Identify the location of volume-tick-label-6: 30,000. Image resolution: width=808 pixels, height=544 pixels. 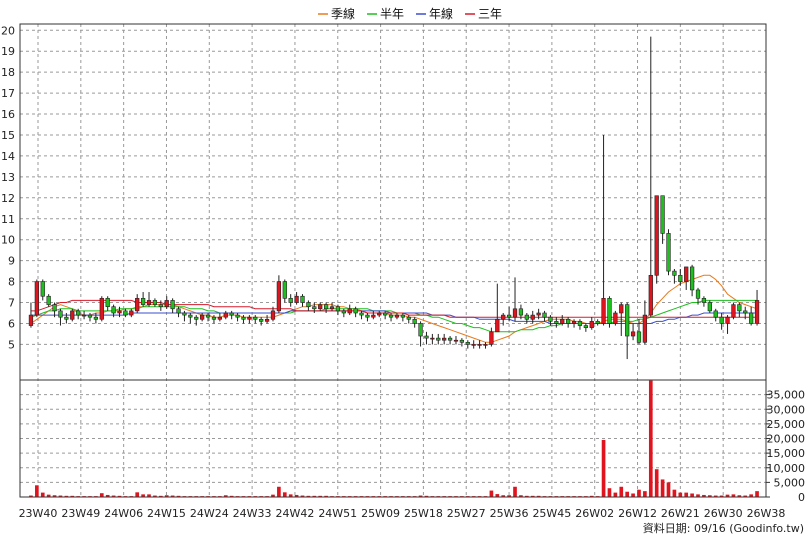
(786, 409).